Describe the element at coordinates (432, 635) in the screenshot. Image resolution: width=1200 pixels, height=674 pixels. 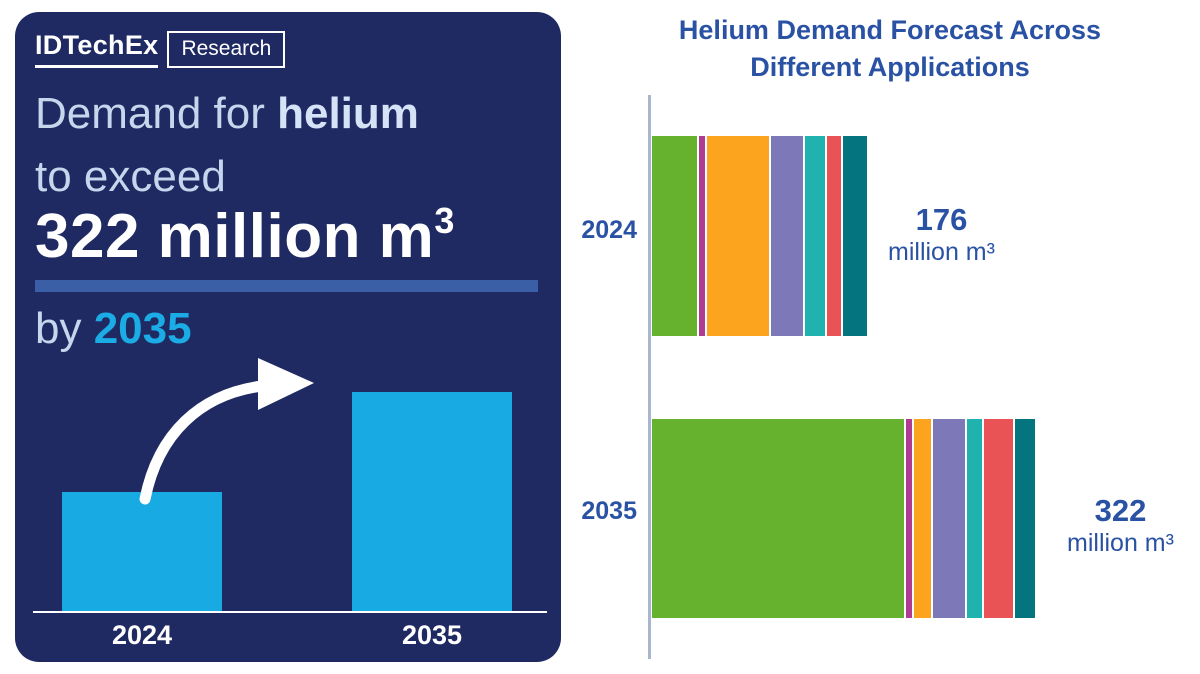
I see `mini-chart-label-2035: 2035` at that location.